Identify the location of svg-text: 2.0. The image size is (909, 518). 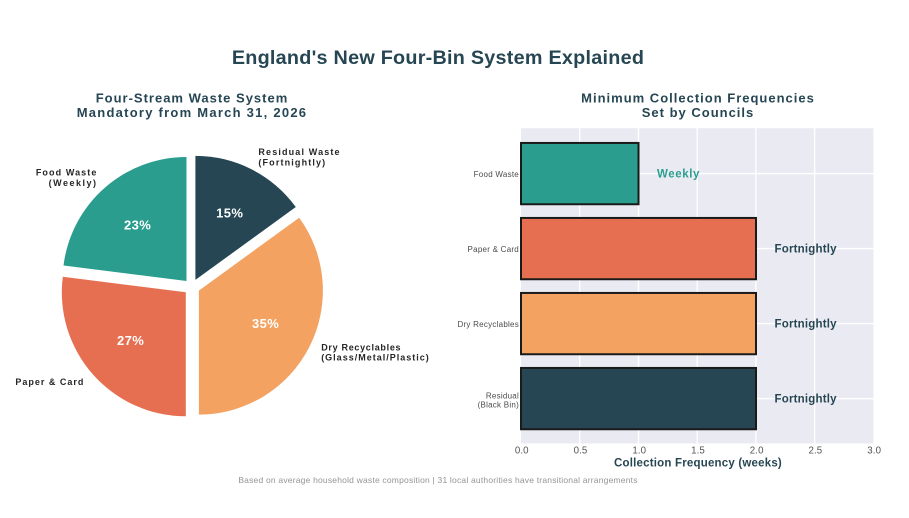
(757, 451).